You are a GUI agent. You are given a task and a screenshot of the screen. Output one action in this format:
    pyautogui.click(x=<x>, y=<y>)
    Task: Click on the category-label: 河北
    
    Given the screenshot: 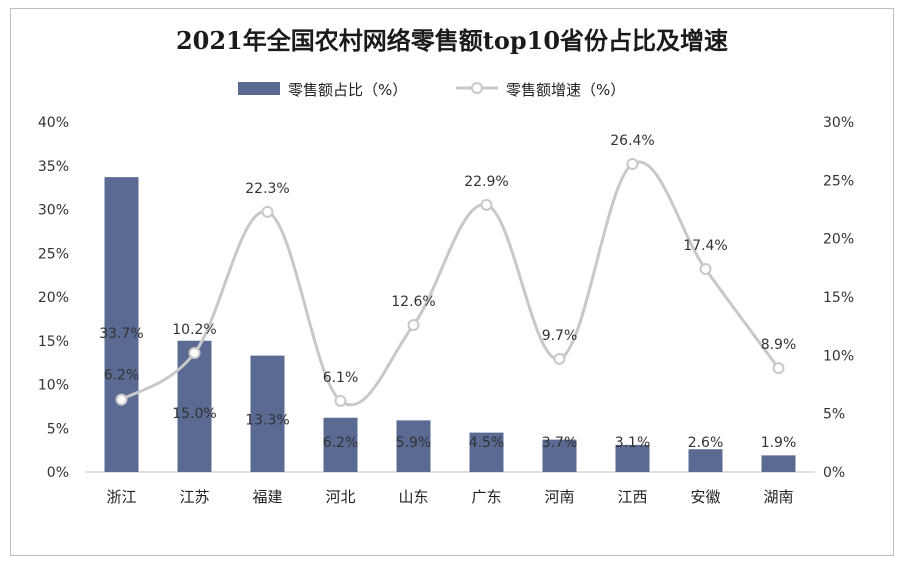 What is the action you would take?
    pyautogui.click(x=340, y=497)
    